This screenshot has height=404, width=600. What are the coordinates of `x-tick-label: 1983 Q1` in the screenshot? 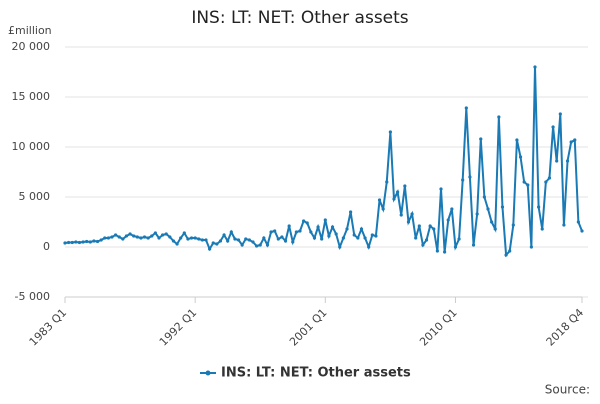 It's located at (48, 327).